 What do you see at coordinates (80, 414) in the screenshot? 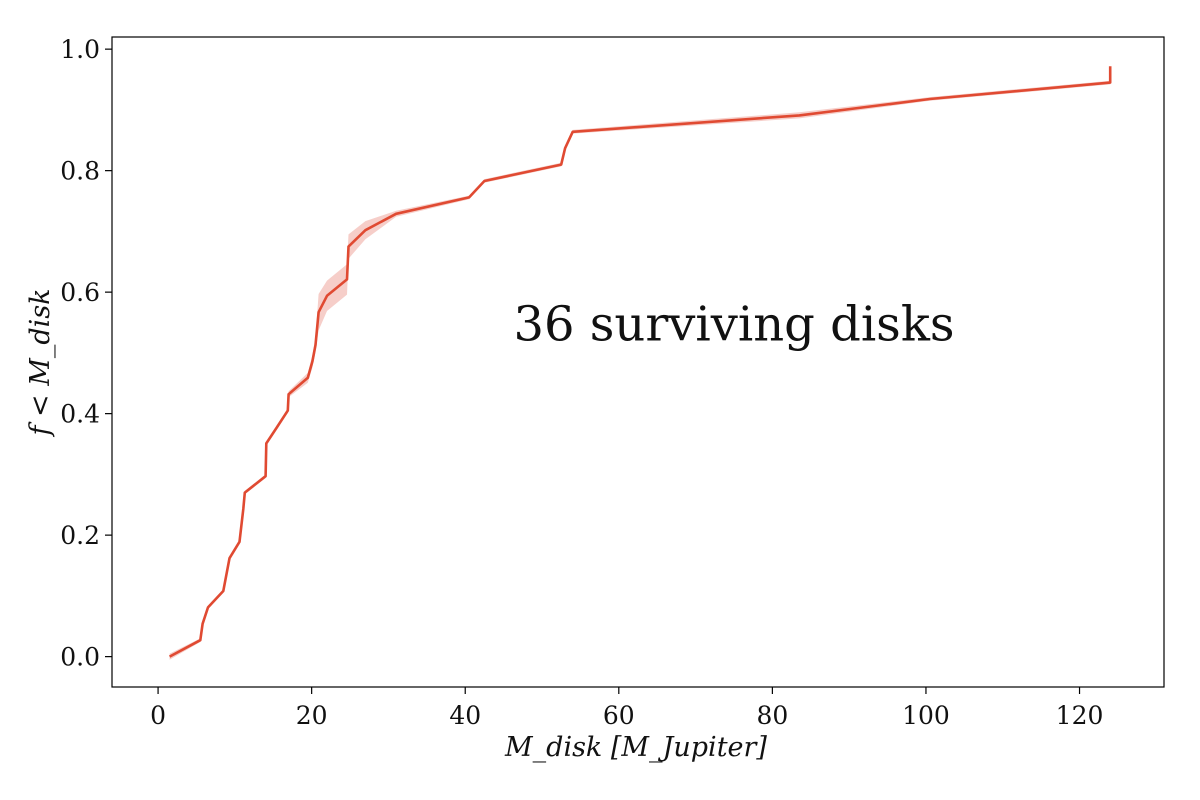
I see `y-tick-label: 0.4` at bounding box center [80, 414].